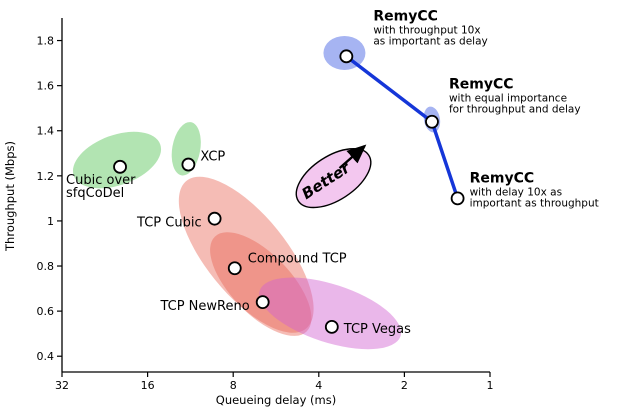 Image resolution: width=620 pixels, height=417 pixels. What do you see at coordinates (95, 193) in the screenshot?
I see `cubic-over-sfqcodel-label: sfqCoDel` at bounding box center [95, 193].